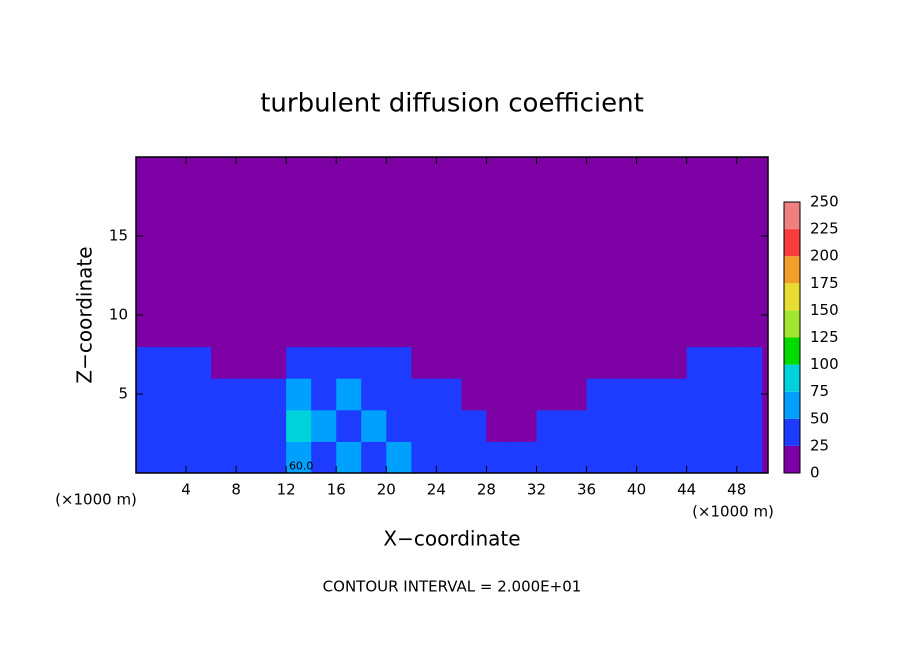  Describe the element at coordinates (436, 490) in the screenshot. I see `x-tick-label: 24` at that location.